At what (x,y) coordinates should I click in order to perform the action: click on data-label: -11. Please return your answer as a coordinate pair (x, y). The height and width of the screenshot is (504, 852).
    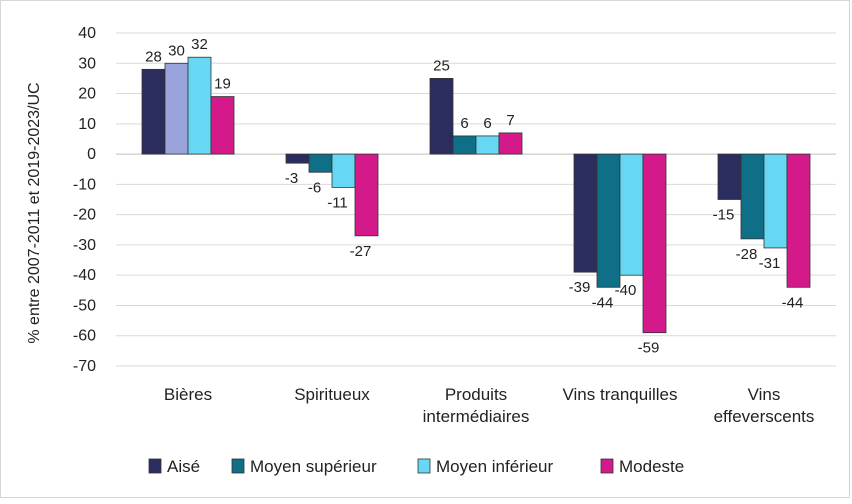
    Looking at the image, I should click on (337, 202).